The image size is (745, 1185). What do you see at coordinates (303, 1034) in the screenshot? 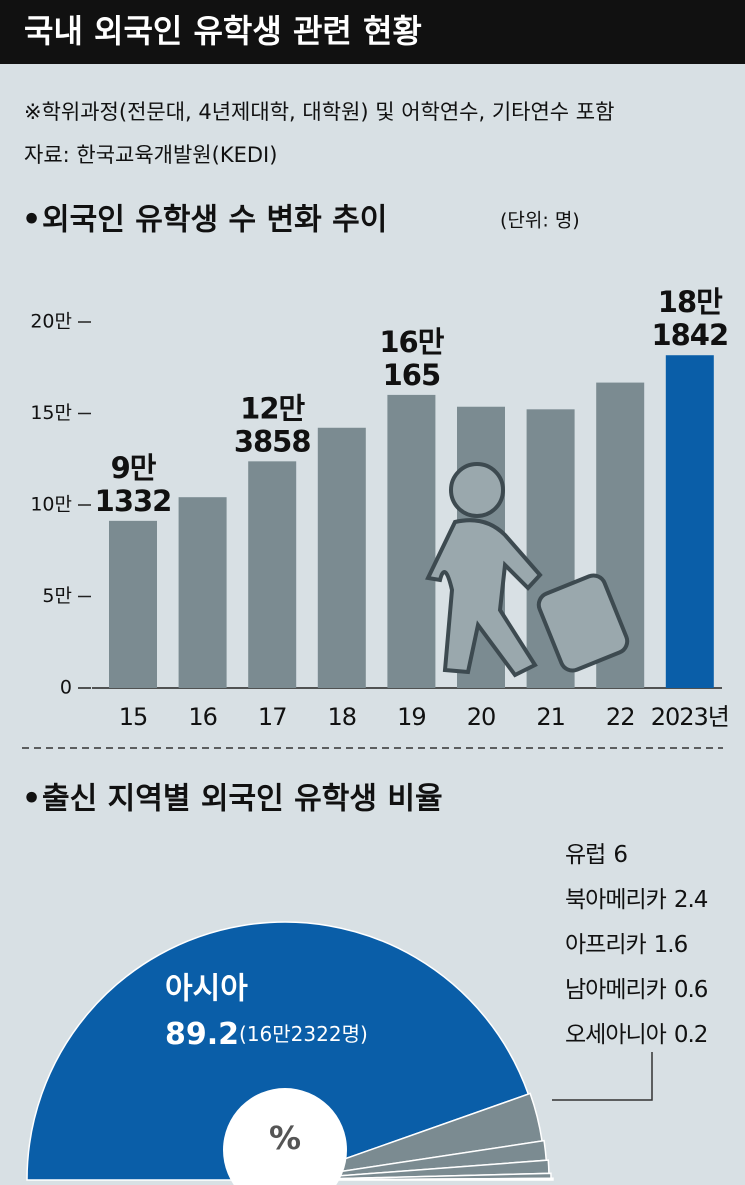
I see `slice-annotation: (16만2322명)` at bounding box center [303, 1034].